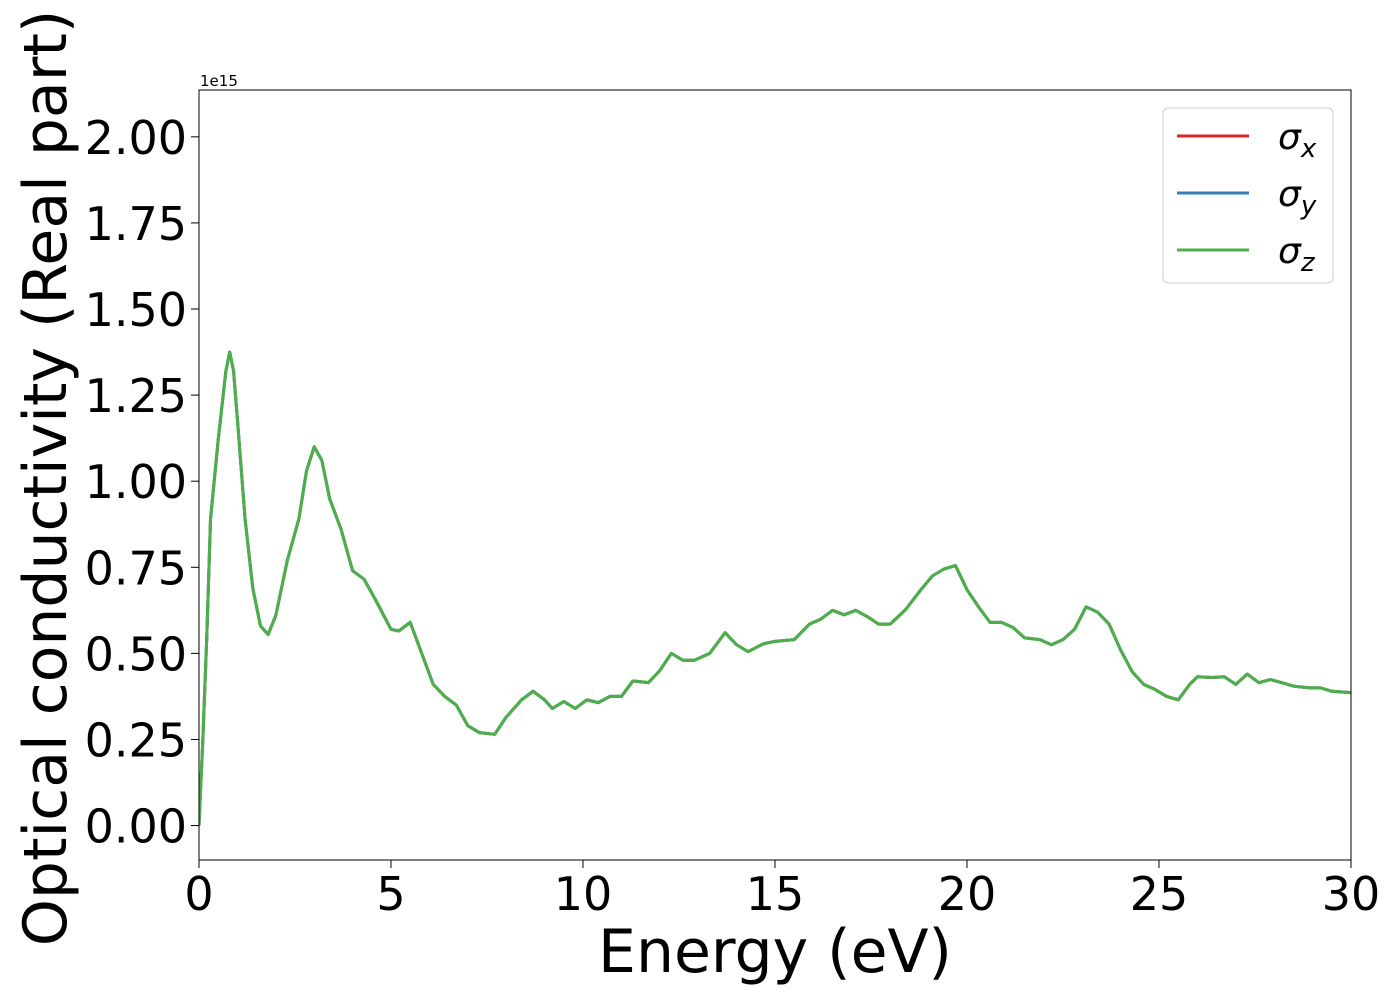  I want to click on y-tick-label: 1.50, so click(136, 310).